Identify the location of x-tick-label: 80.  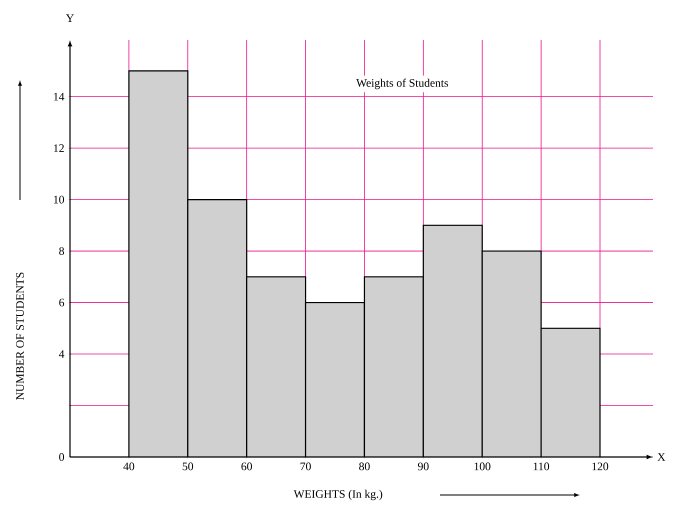
(364, 466).